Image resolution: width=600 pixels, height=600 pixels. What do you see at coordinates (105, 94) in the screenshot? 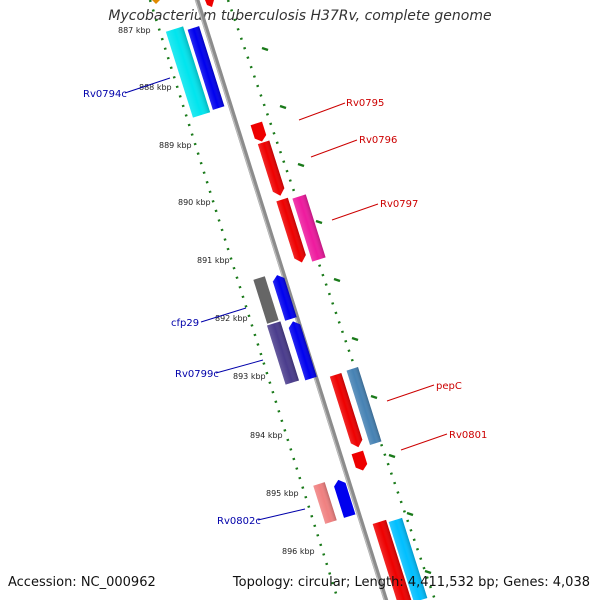
I see `gene-label-rv0794c: Rv0794c` at bounding box center [105, 94].